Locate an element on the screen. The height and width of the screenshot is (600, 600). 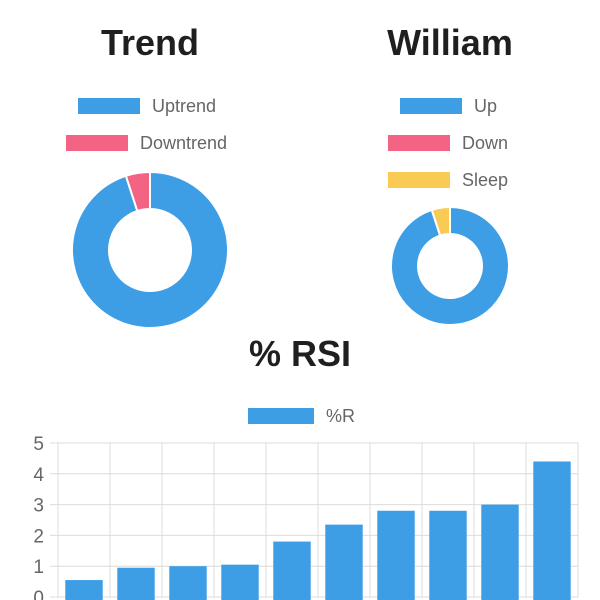
rsi-chart-title: % RSI is located at coordinates (300, 353).